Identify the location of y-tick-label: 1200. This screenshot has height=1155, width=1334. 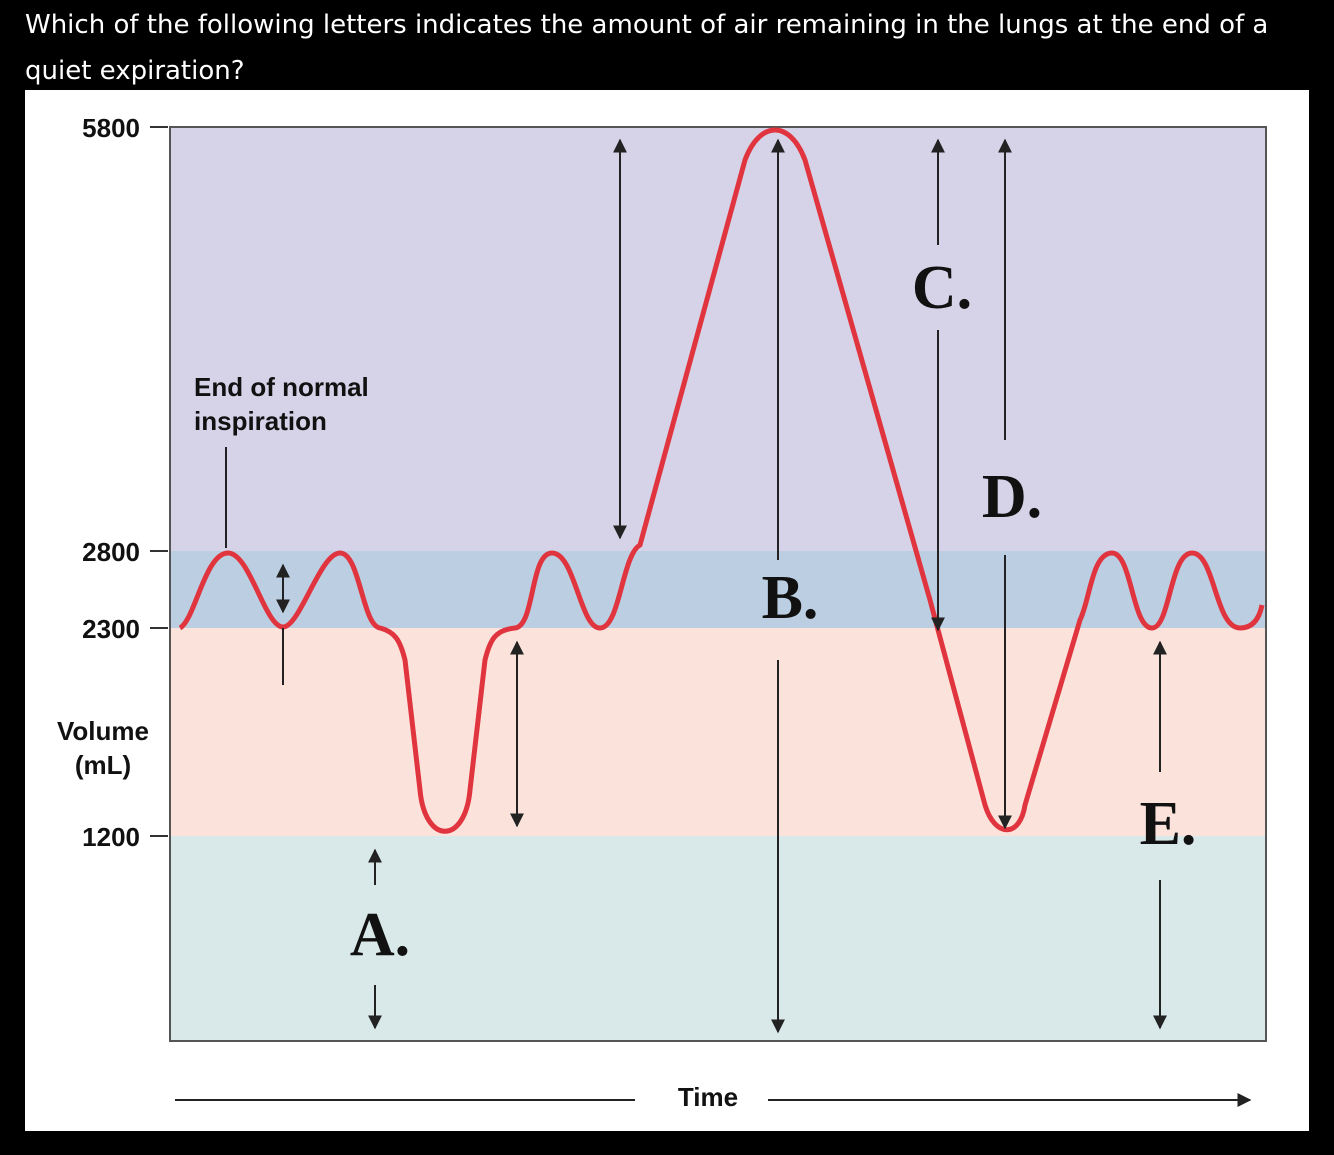
(111, 837).